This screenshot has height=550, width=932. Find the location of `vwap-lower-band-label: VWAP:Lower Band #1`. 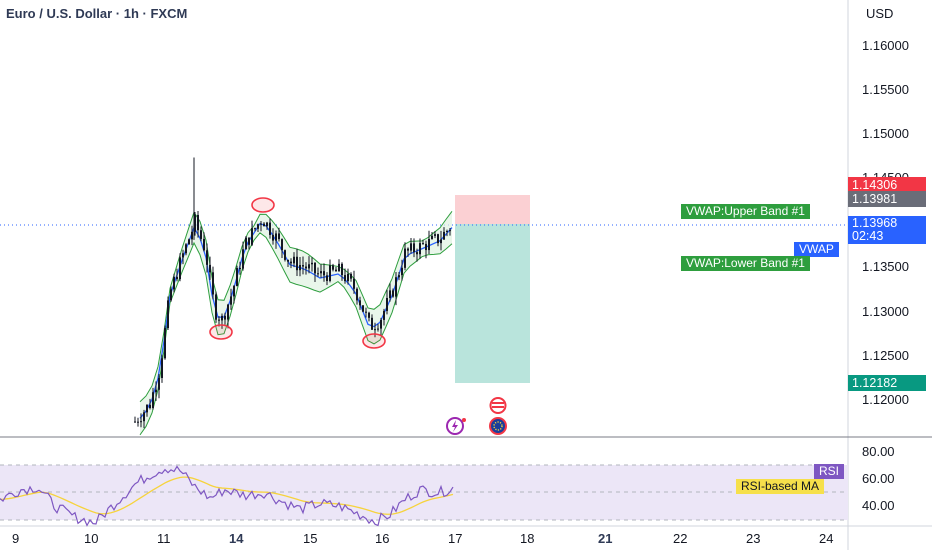

vwap-lower-band-label: VWAP:Lower Band #1 is located at coordinates (745, 263).